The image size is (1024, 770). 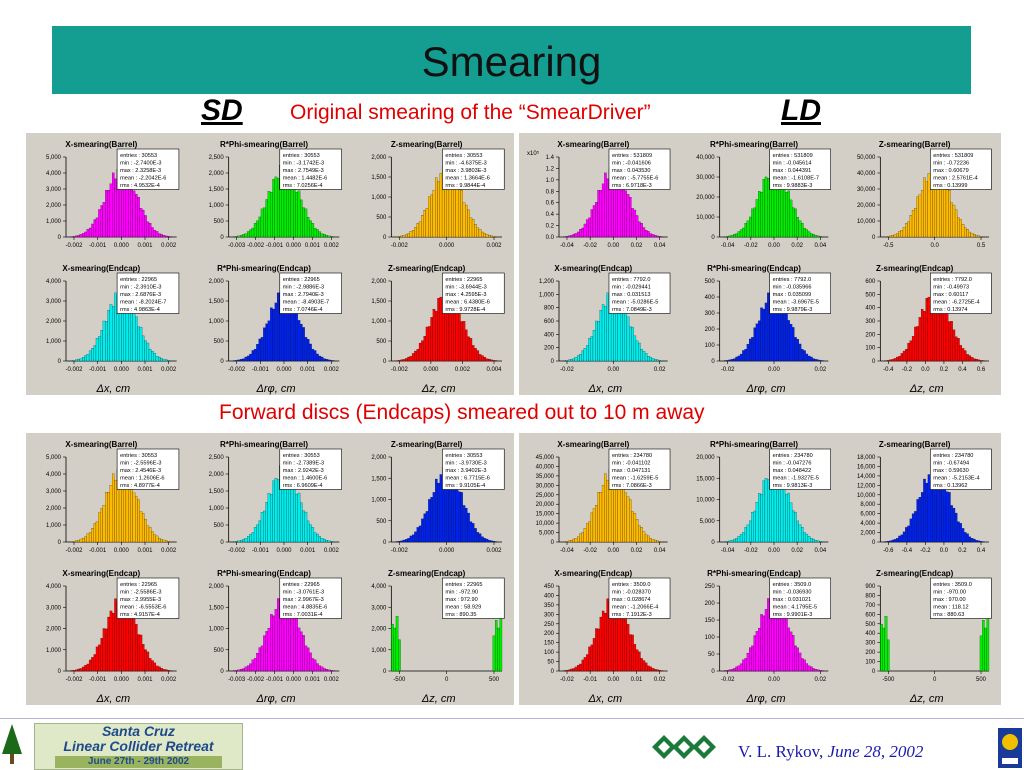 I want to click on histogram-title: R*Phi-smearing(Endcap), so click(x=264, y=268).